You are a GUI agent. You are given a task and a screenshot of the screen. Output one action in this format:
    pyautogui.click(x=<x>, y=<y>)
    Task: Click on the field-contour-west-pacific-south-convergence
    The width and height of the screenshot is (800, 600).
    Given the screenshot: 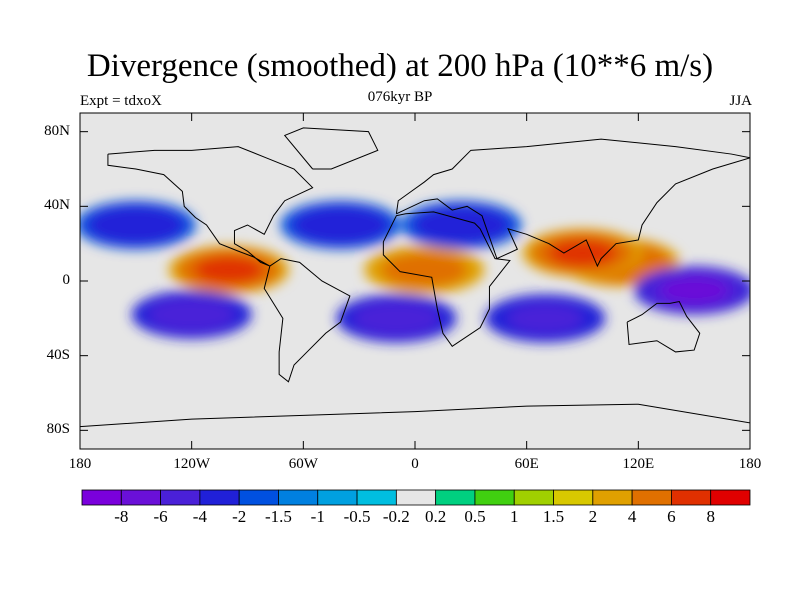 What is the action you would take?
    pyautogui.click(x=694, y=290)
    